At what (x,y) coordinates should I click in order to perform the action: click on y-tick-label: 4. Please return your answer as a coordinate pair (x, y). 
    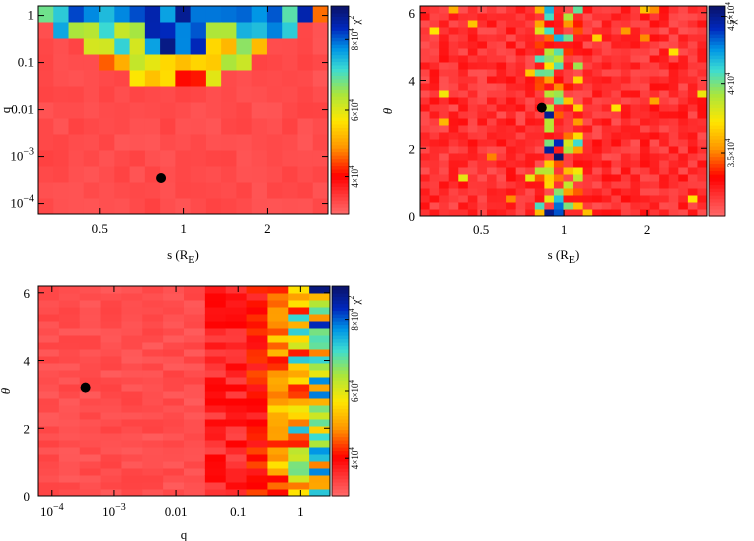
    Looking at the image, I should click on (412, 81).